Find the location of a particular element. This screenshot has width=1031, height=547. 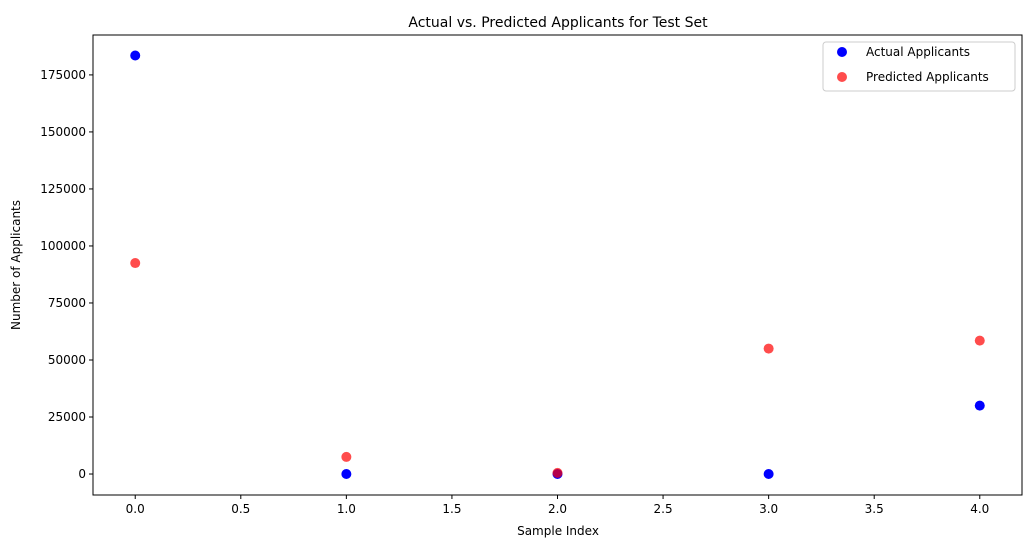

x-tick-label: 4.0 is located at coordinates (979, 509).